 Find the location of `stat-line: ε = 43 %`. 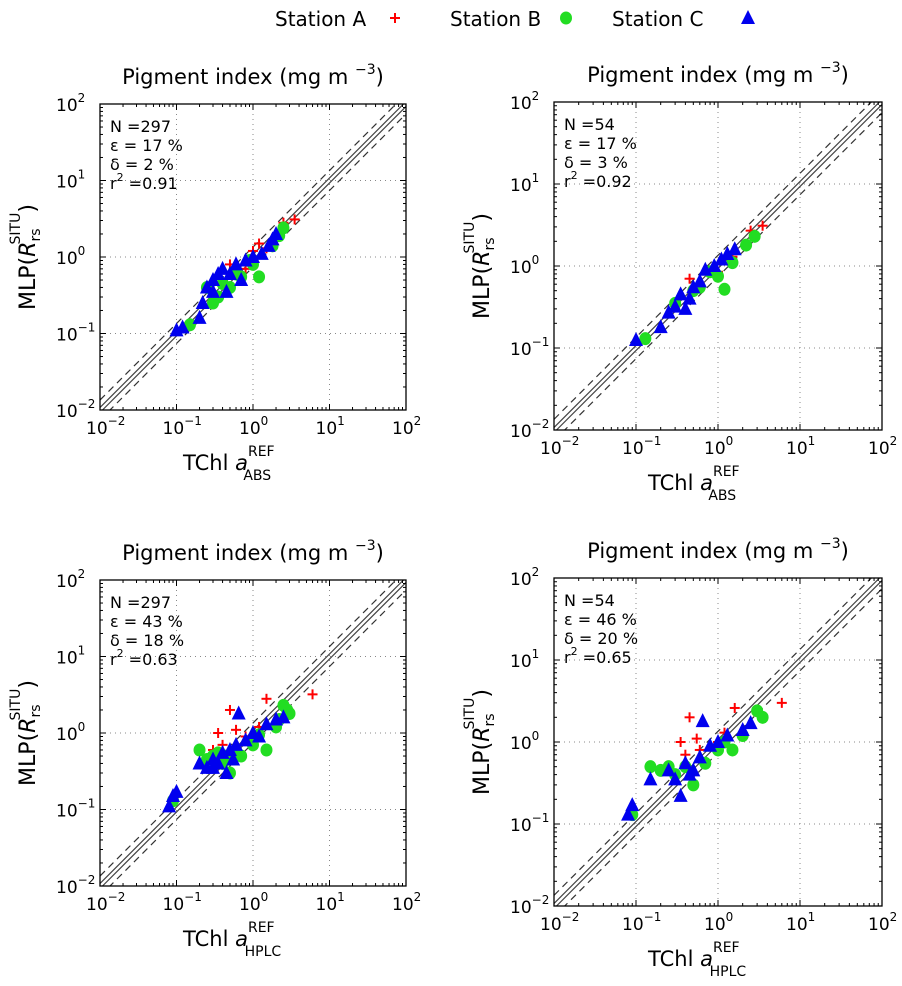

stat-line: ε = 43 % is located at coordinates (146, 621).